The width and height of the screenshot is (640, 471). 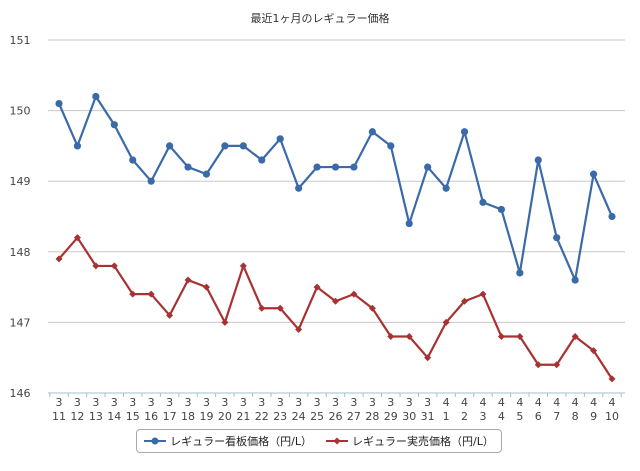 I want to click on y-tick-label: 148, so click(x=20, y=252).